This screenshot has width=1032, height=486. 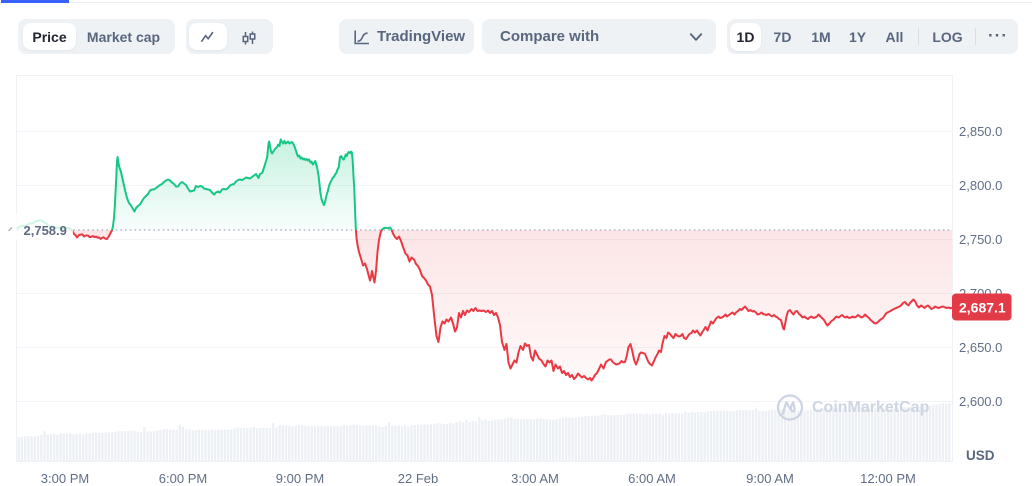 I want to click on svg-text: CoinMarketCap, so click(x=871, y=407).